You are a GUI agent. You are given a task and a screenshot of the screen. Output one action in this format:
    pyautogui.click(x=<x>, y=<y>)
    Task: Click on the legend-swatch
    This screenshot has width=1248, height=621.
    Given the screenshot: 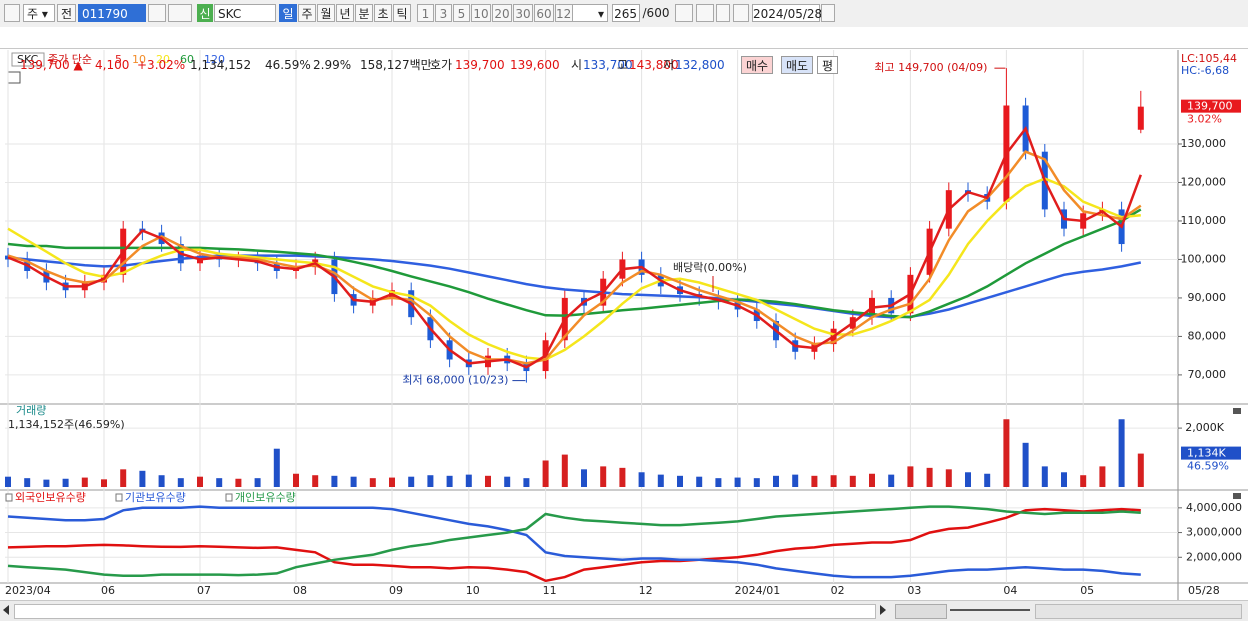 What is the action you would take?
    pyautogui.click(x=9, y=497)
    